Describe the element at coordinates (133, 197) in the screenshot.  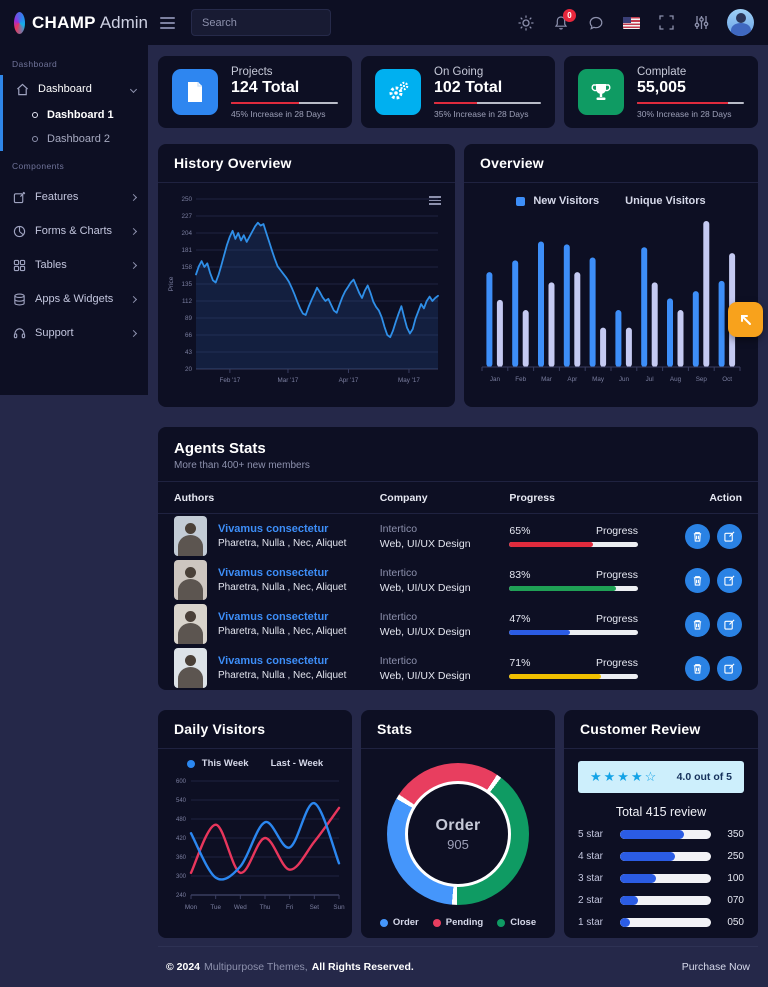
I see `chevron-right-icon` at that location.